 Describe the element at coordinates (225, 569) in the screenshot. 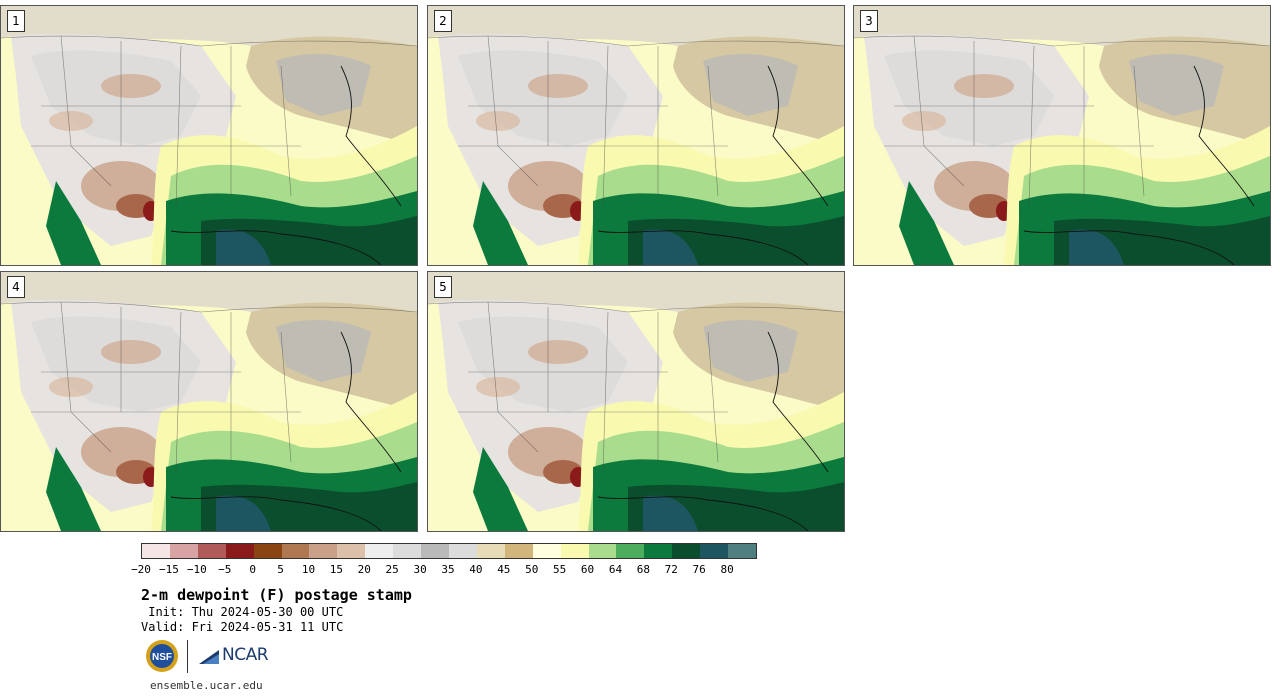

I see `colorbar-tick-label: −5` at that location.